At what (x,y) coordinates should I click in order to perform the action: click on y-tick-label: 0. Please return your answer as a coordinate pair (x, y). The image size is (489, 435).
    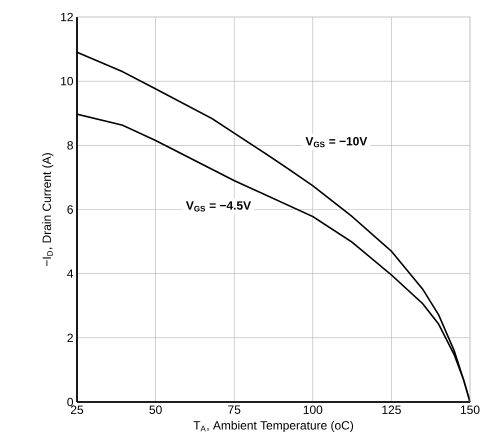
    Looking at the image, I should click on (70, 402).